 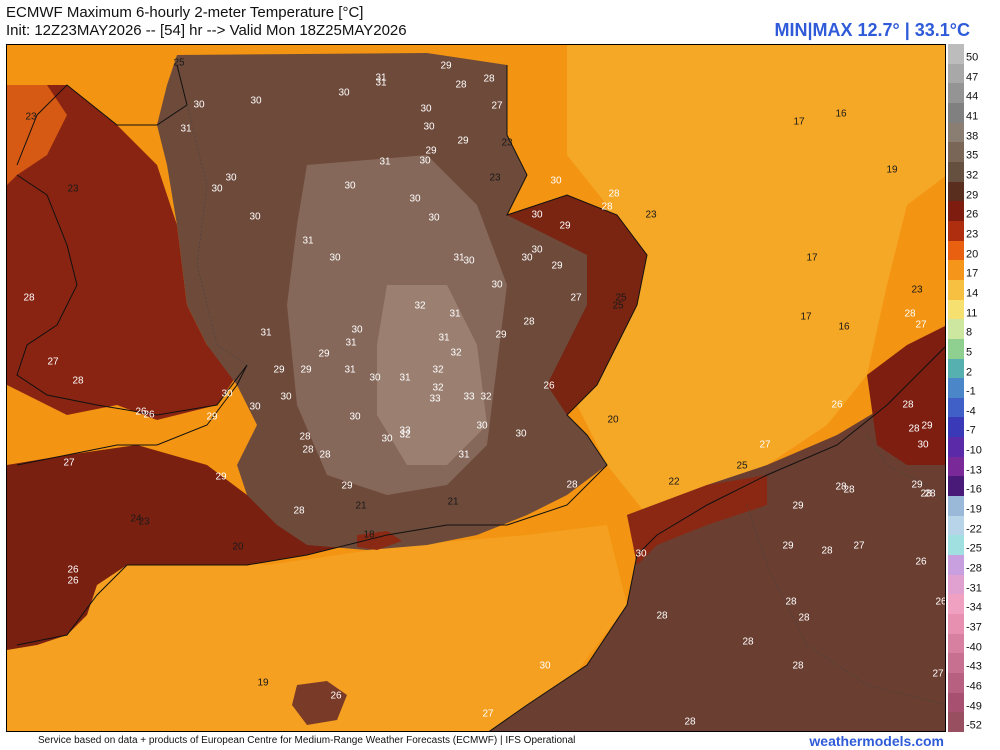 What do you see at coordinates (37, 135) in the screenshot?
I see `anglesey-land` at bounding box center [37, 135].